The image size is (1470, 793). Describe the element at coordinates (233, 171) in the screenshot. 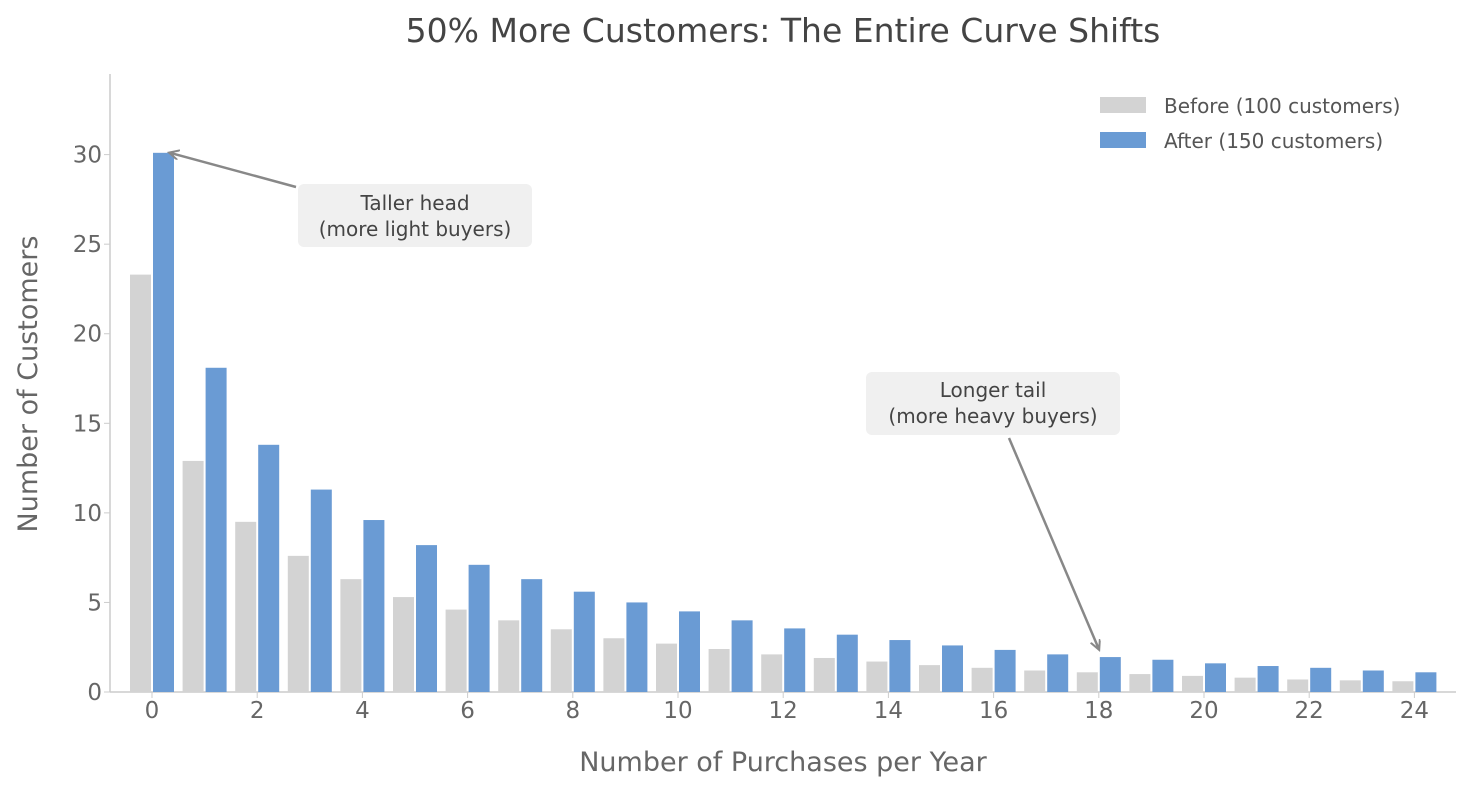

I see `annotation-arrow-head` at that location.